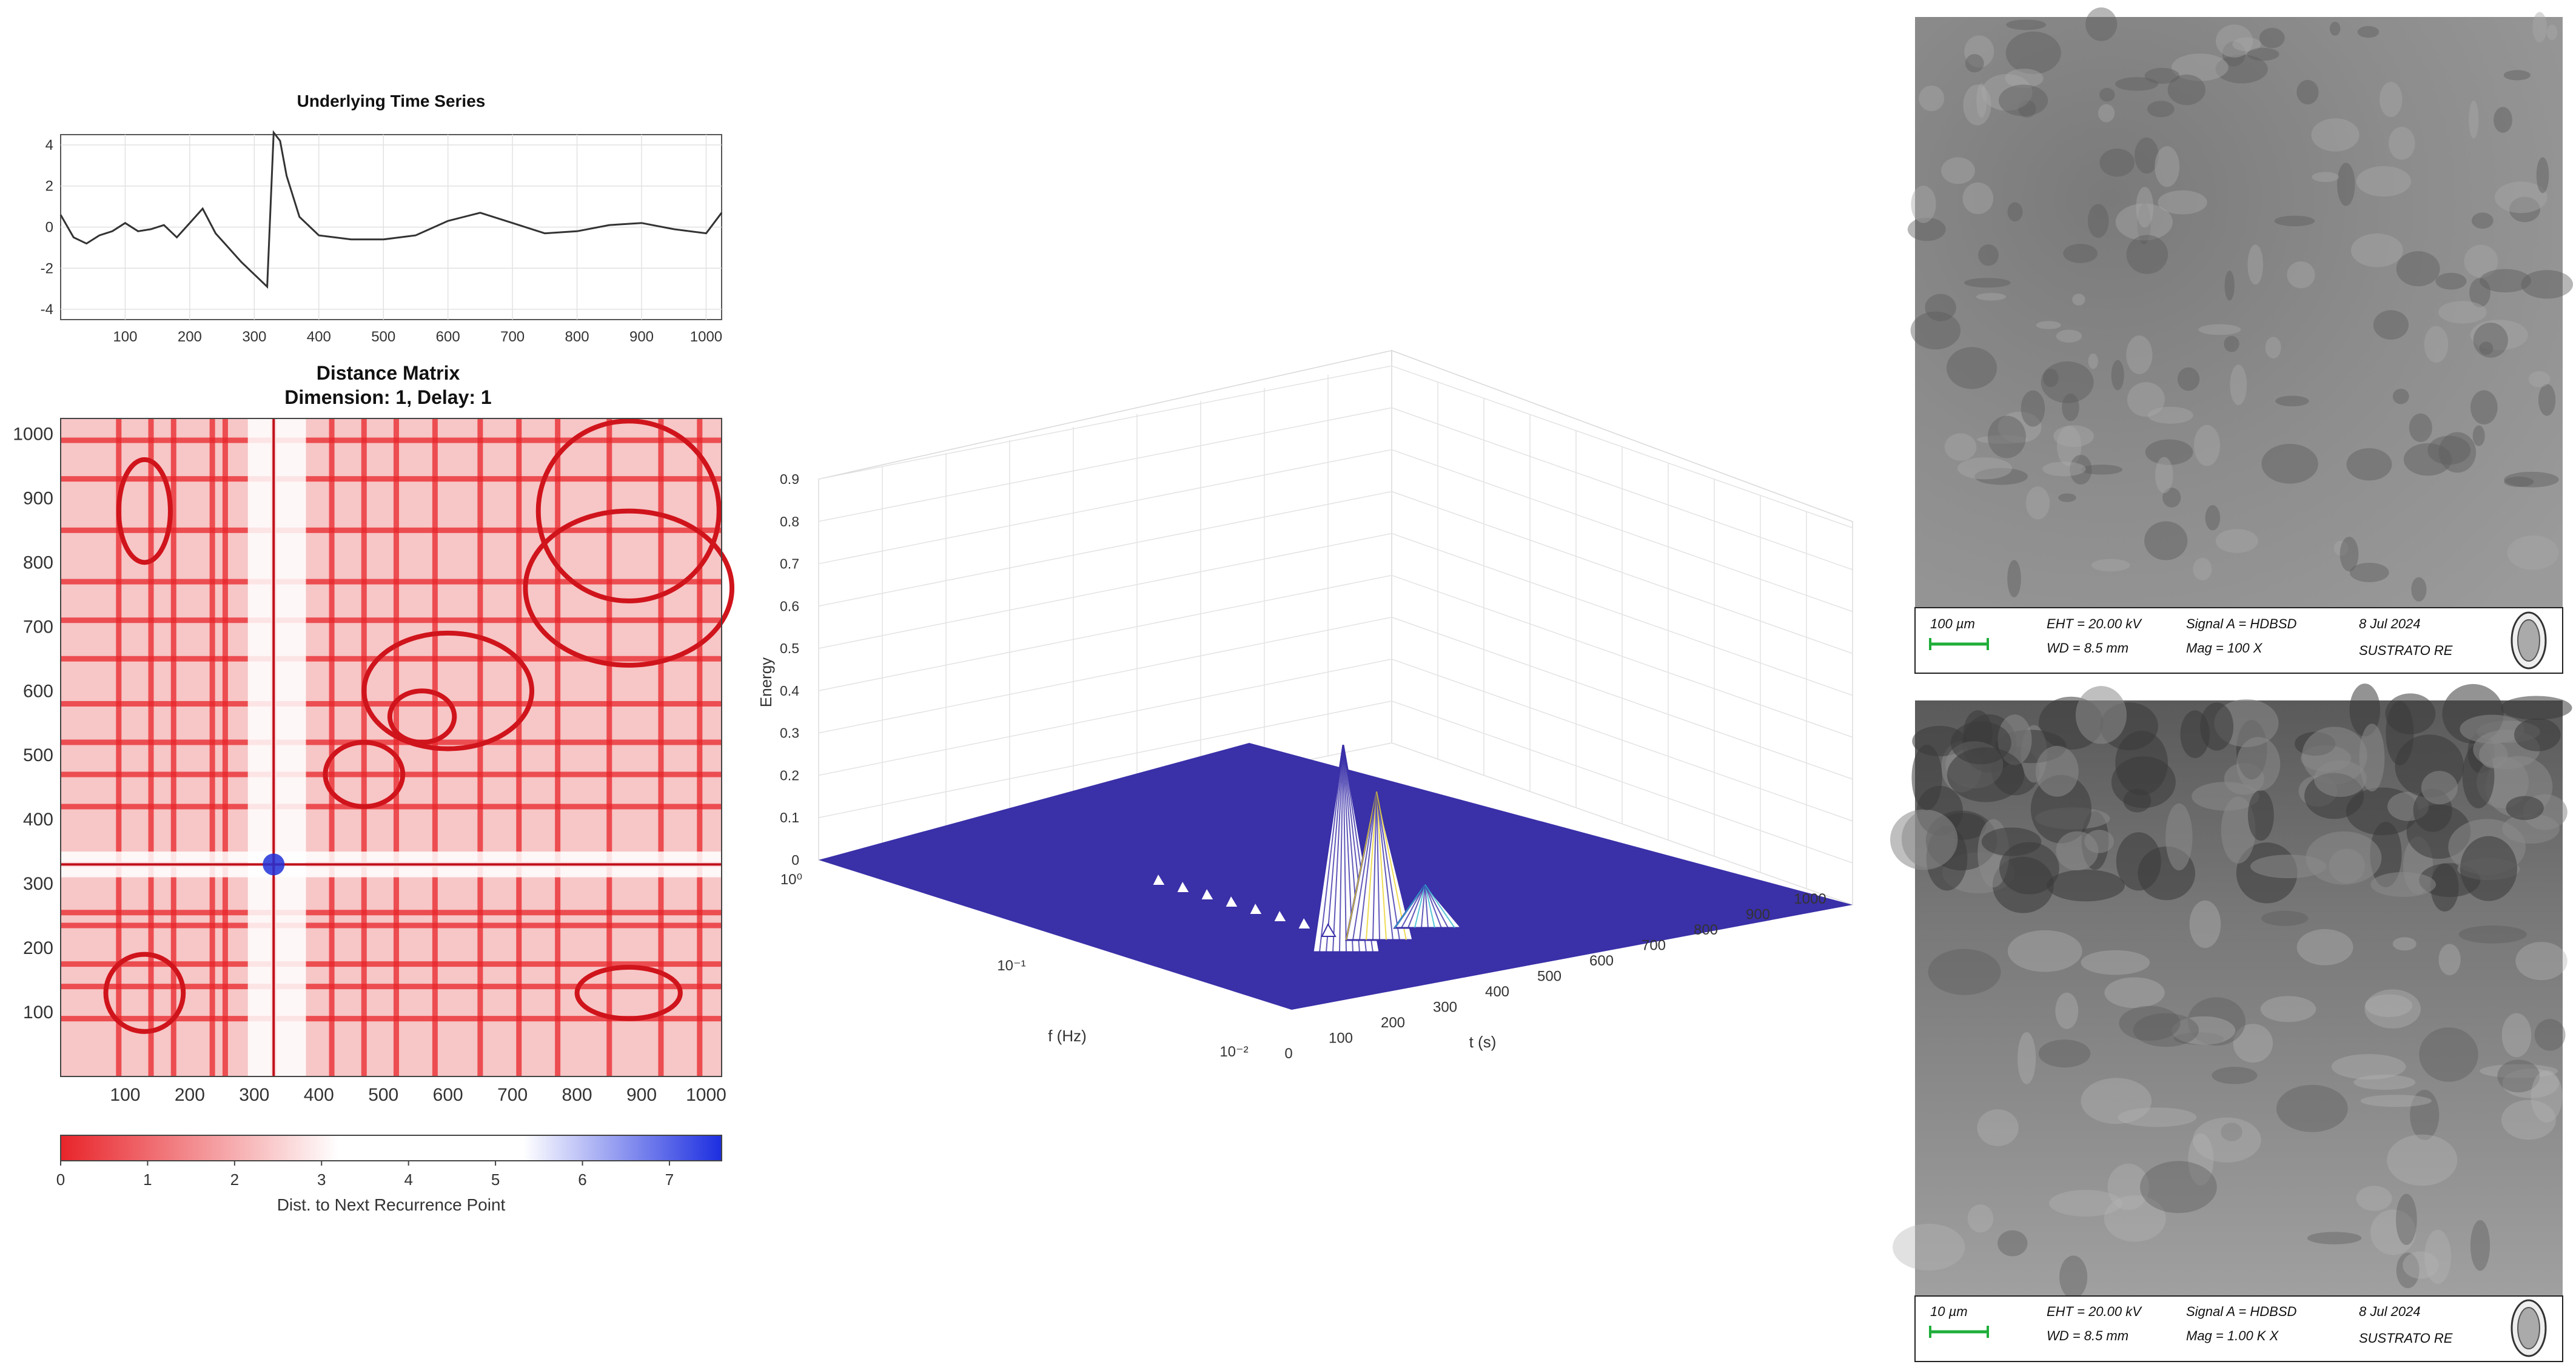  Describe the element at coordinates (60, 1179) in the screenshot. I see `colorbar-tick-label: 0` at that location.